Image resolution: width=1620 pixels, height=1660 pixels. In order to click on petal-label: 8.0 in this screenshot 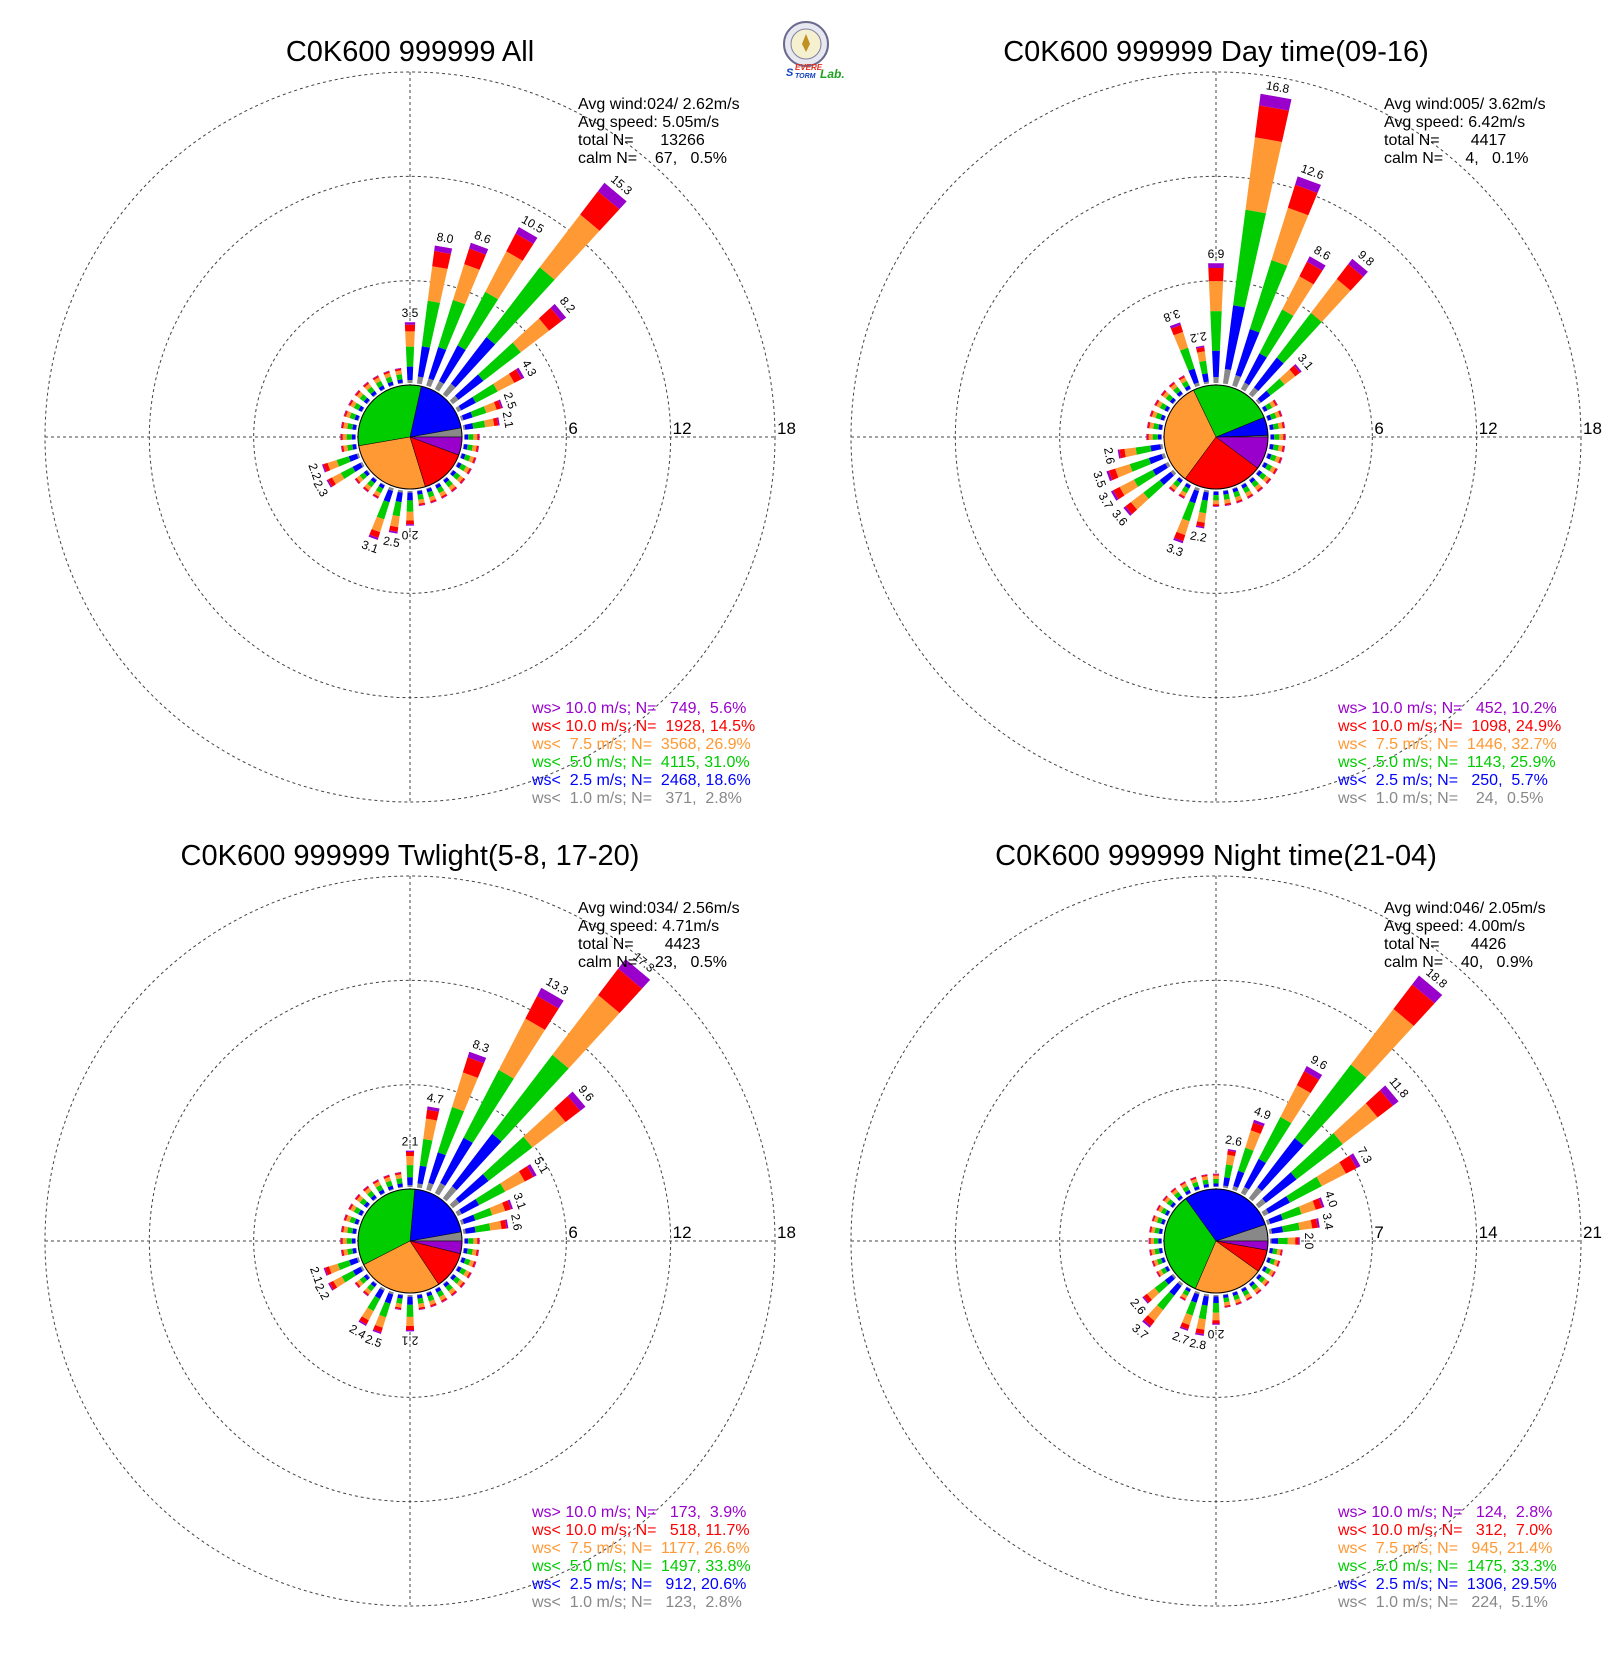, I will do `click(445, 238)`.